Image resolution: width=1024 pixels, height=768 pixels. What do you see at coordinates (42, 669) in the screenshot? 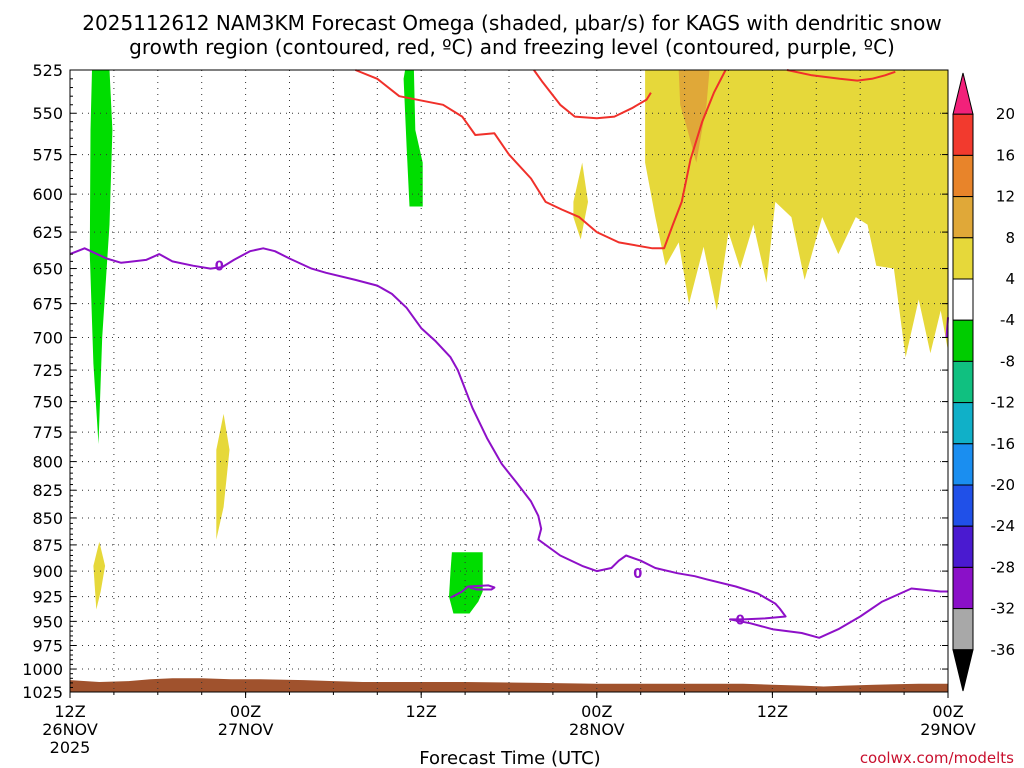
I see `y-tick-label-1000: 1000` at bounding box center [42, 669].